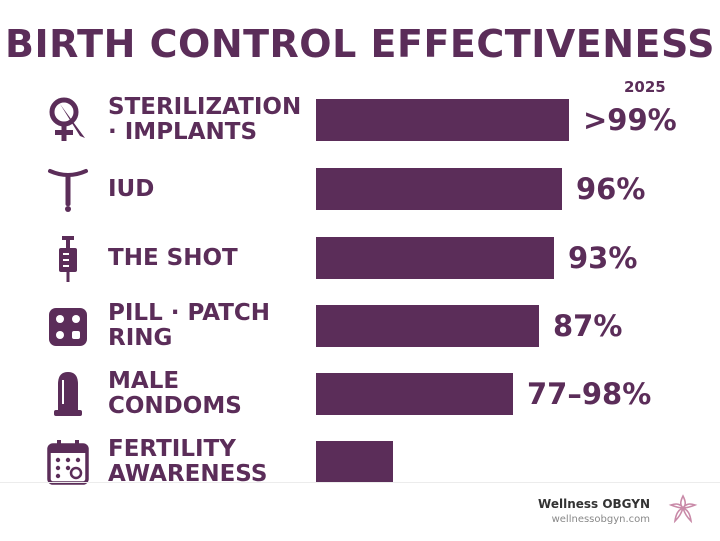 The image size is (720, 541). I want to click on chart-title: BIRTH CONTROL EFFECTIVENESS, so click(360, 44).